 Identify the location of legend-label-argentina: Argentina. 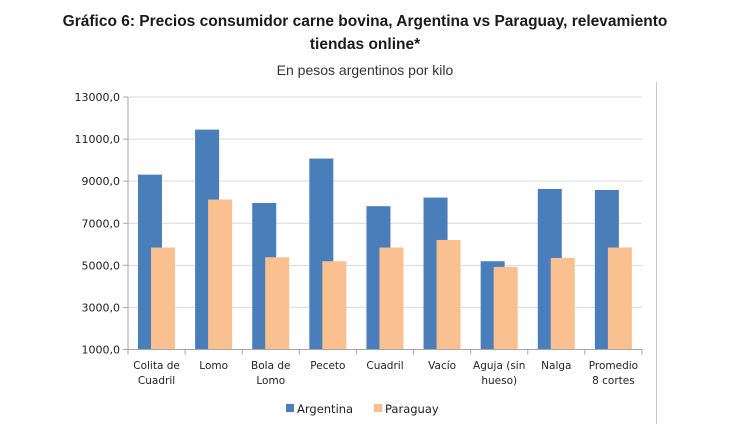
(325, 409).